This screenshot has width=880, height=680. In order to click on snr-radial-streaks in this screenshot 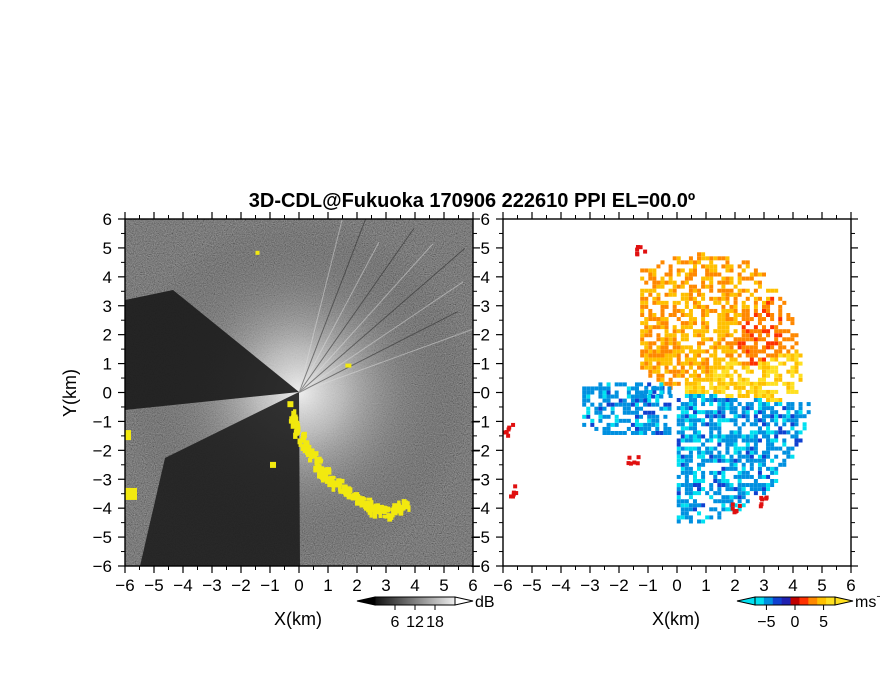, I will do `click(385, 306)`.